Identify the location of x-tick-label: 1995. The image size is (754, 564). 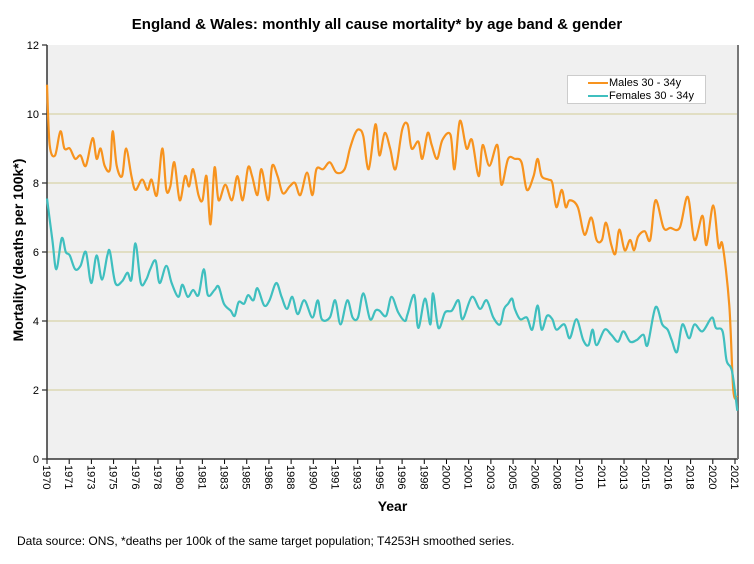
(379, 477).